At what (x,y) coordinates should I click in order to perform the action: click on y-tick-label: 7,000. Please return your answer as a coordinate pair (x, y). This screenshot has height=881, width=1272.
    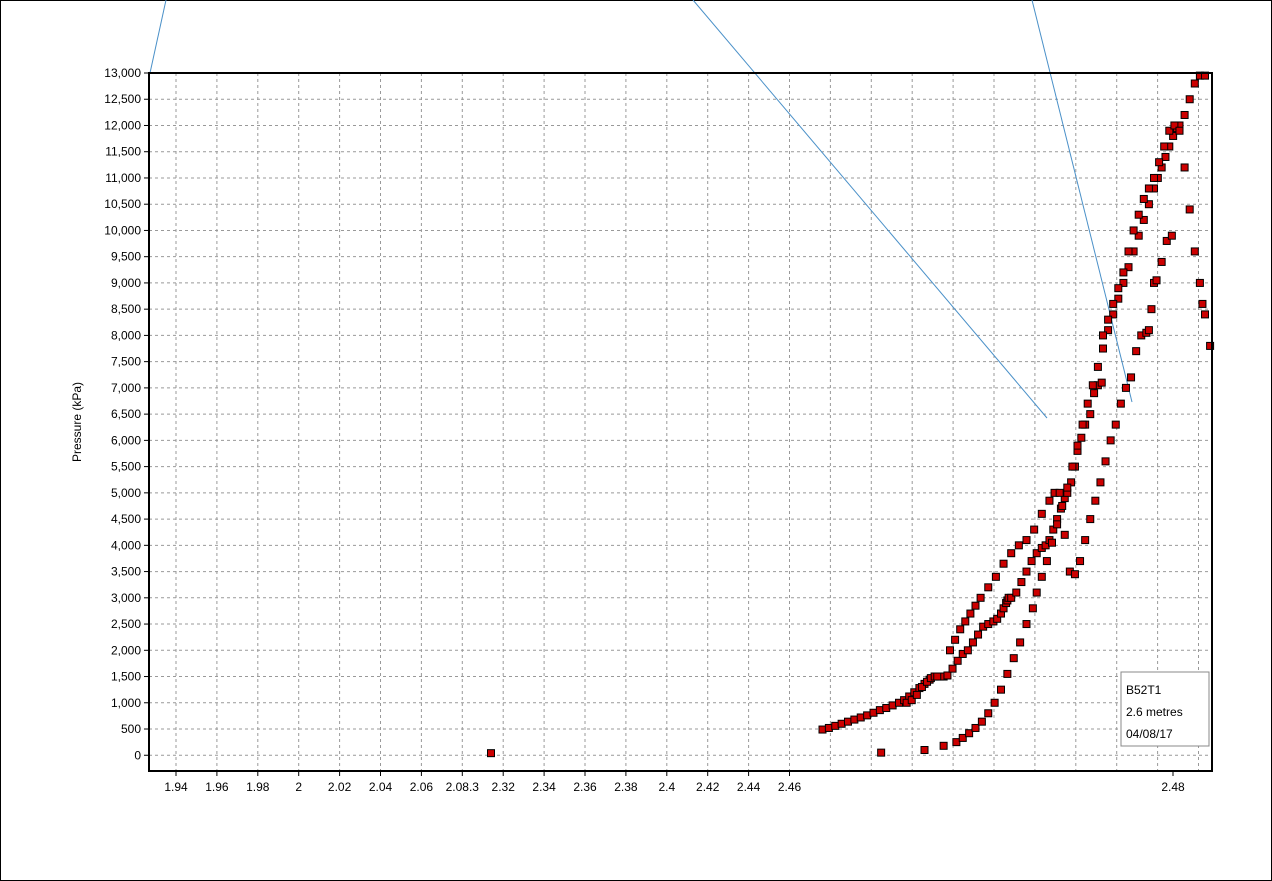
    Looking at the image, I should click on (126, 388).